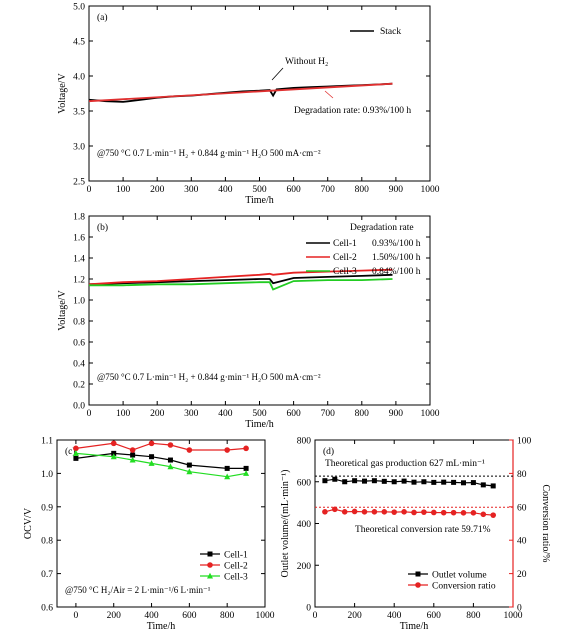  I want to click on x-tick-label: 300, so click(191, 190).